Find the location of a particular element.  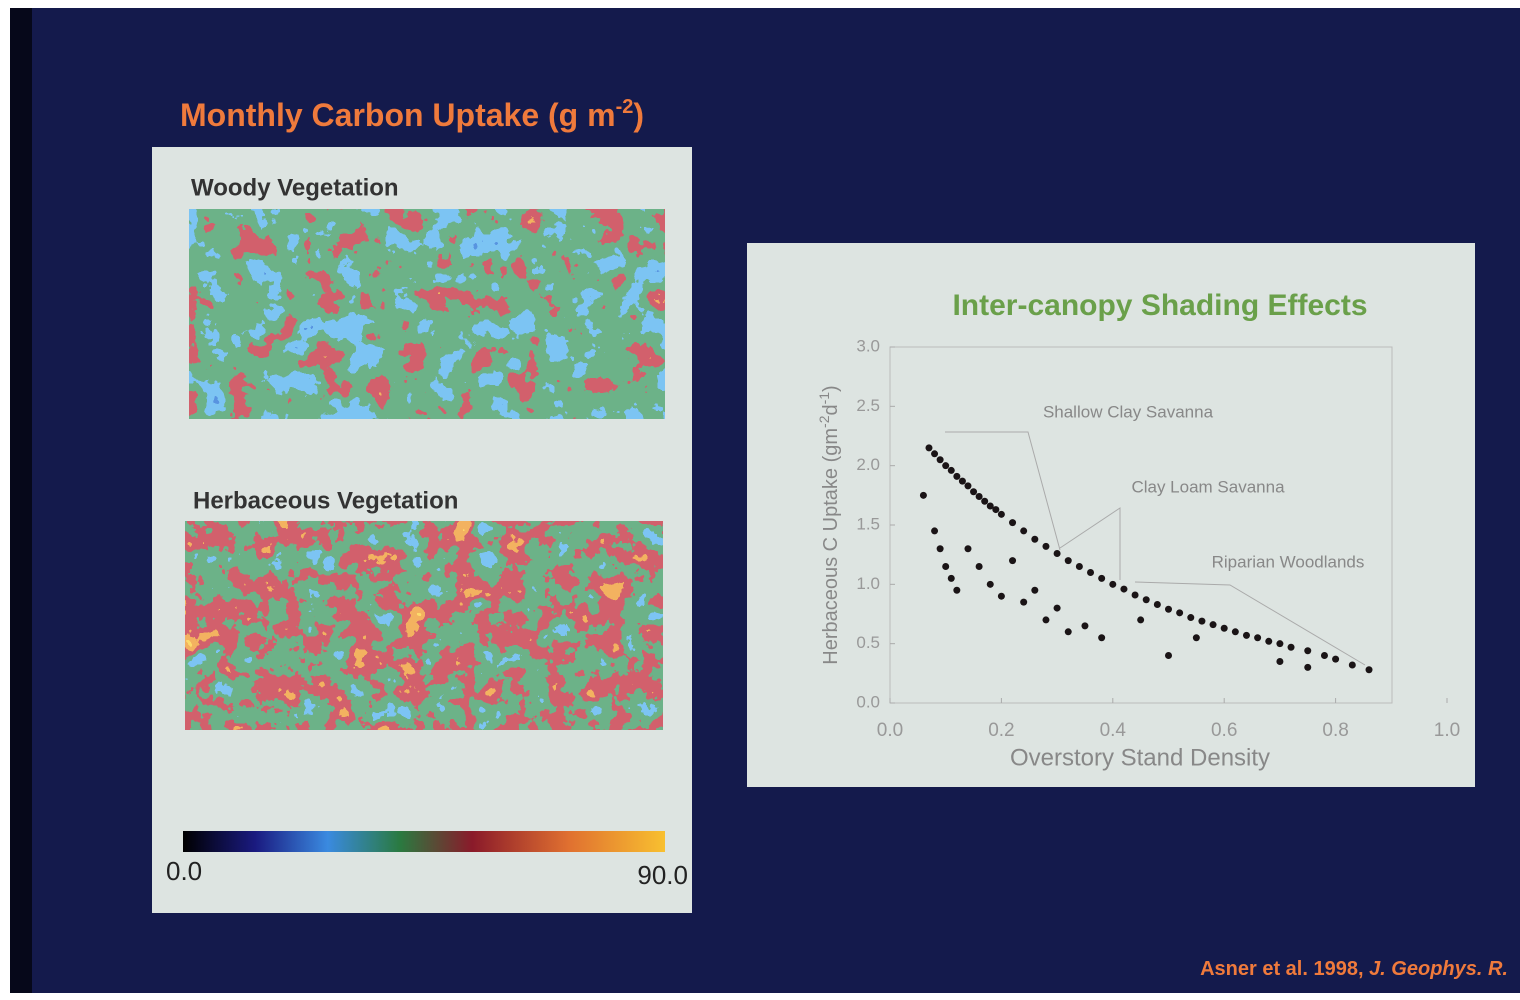

title-part: Monthly Carbon Uptake (g m is located at coordinates (398, 115).